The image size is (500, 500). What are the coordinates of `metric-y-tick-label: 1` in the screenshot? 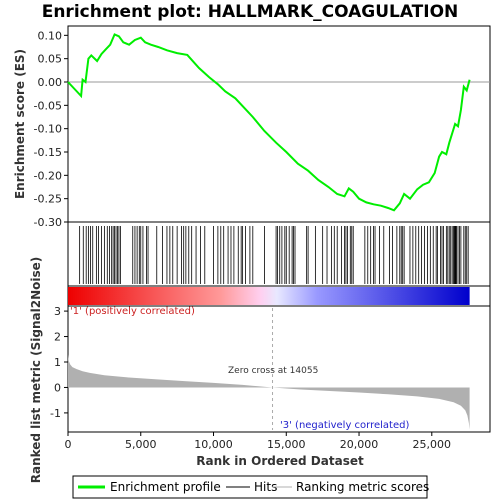 It's located at (57, 362).